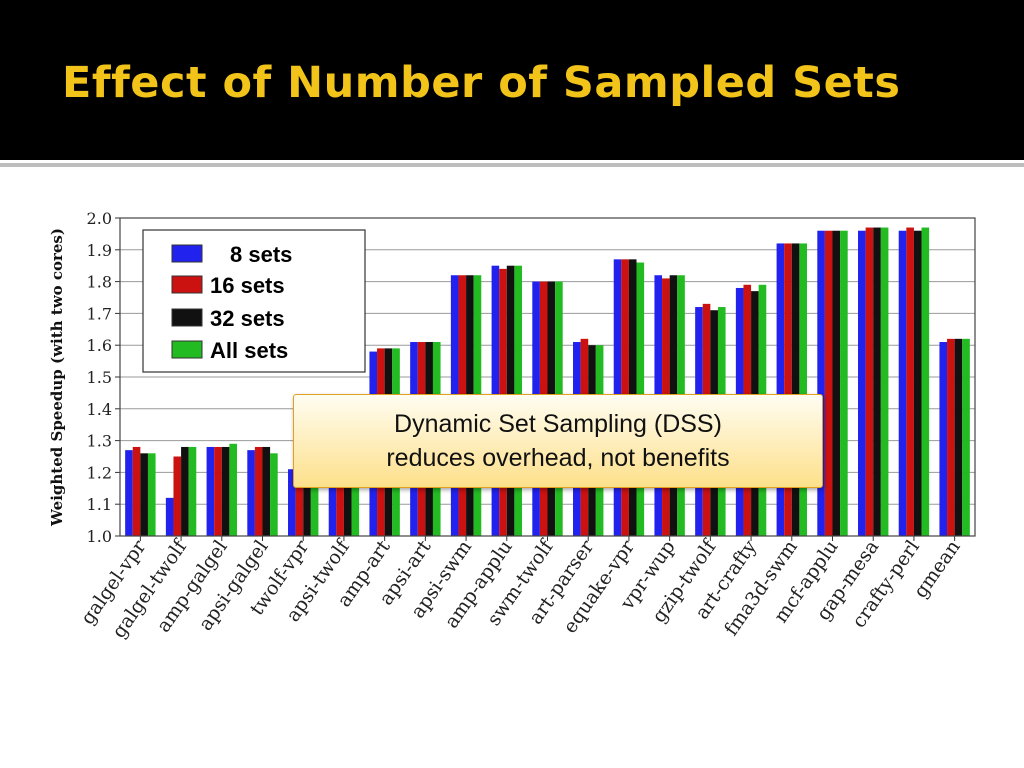 The width and height of the screenshot is (1024, 768). Describe the element at coordinates (558, 424) in the screenshot. I see `callout-line-1: Dynamic Set Sampling (DSS)` at that location.